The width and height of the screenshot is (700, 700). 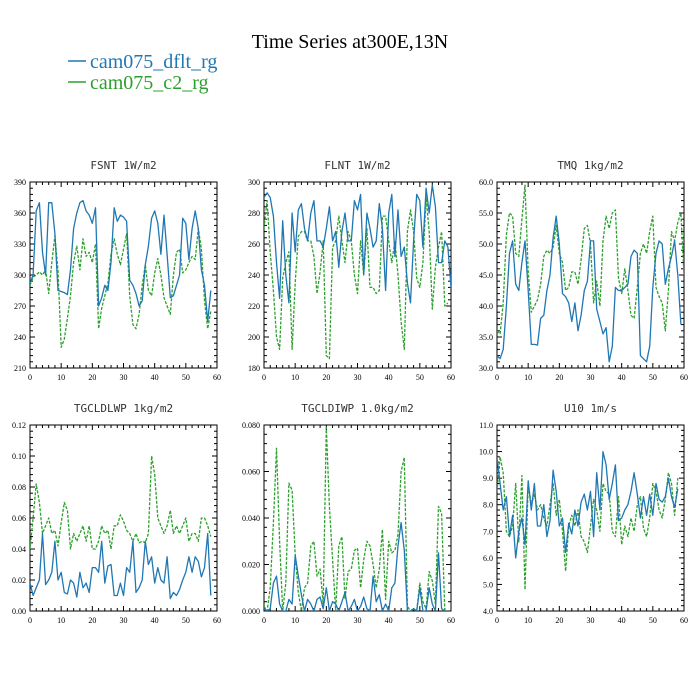 I want to click on panel-title: U10 1m/s, so click(x=590, y=408).